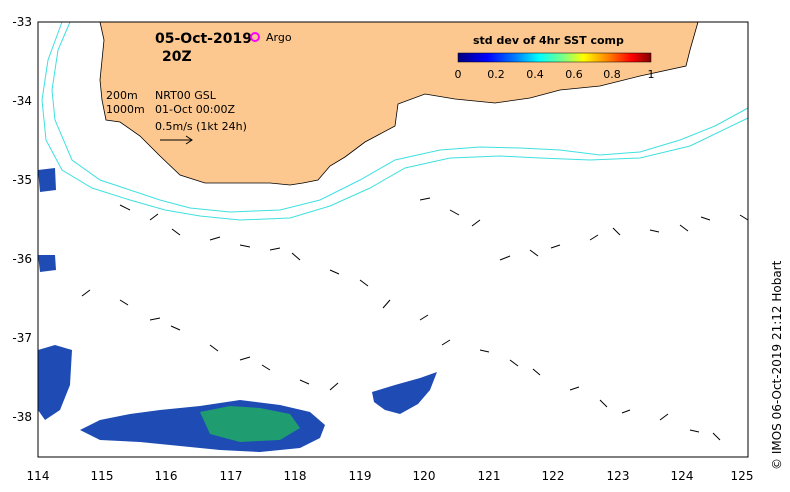  I want to click on y-axis: -33 -34 -35 -36 -37 -38, so click(22, 219).